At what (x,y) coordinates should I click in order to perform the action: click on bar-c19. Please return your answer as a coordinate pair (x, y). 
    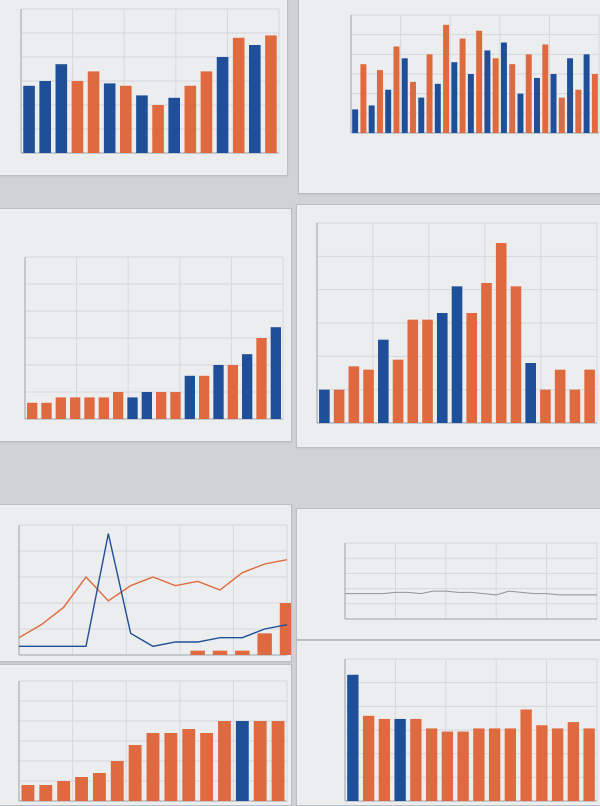
    Looking at the image, I should click on (589, 396).